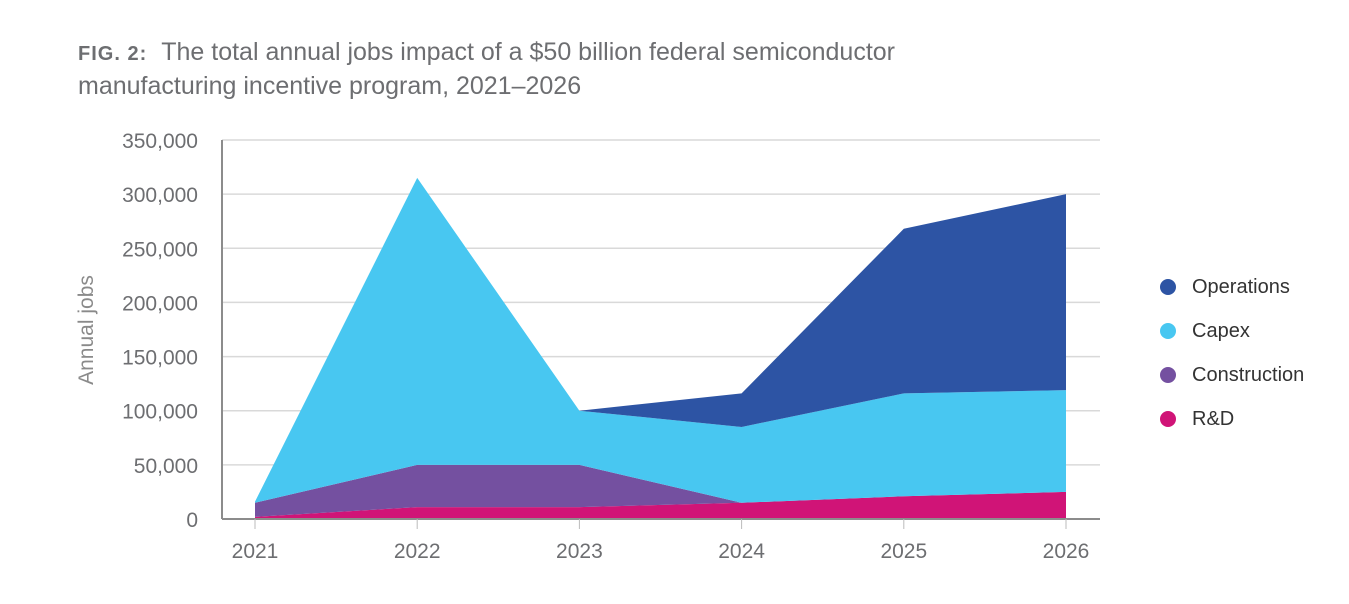 The height and width of the screenshot is (604, 1349). What do you see at coordinates (660, 505) in the screenshot?
I see `area-r-d` at bounding box center [660, 505].